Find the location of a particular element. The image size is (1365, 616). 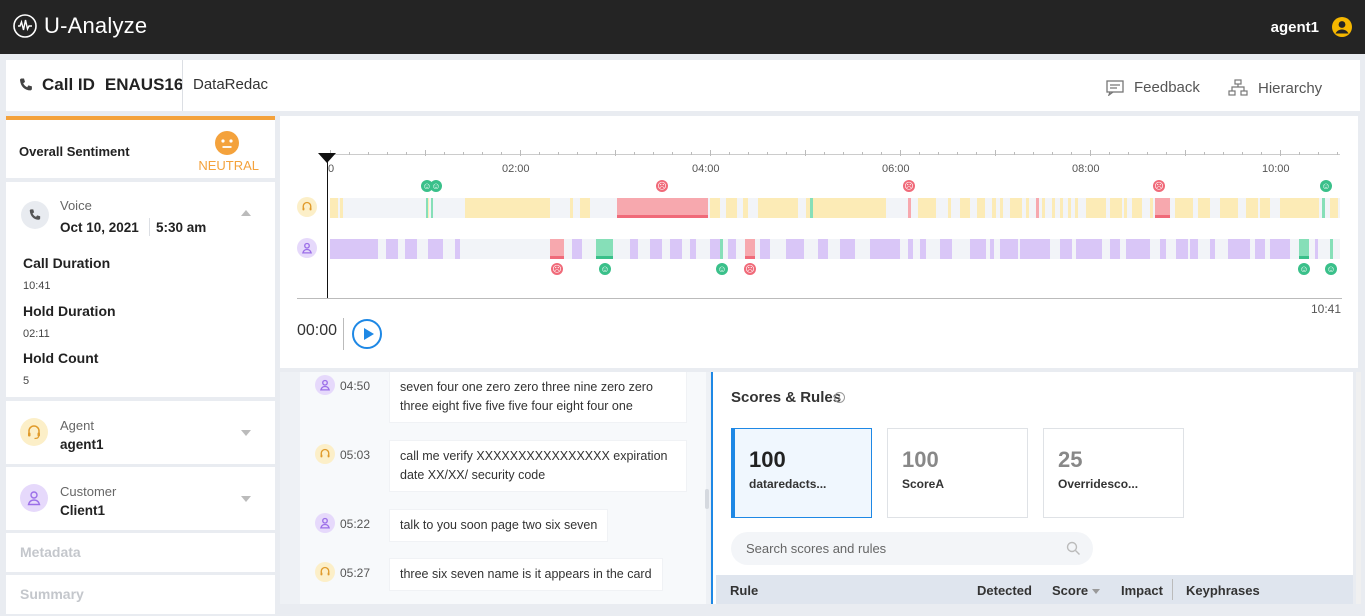

user-menu: agent1 is located at coordinates (1312, 27).